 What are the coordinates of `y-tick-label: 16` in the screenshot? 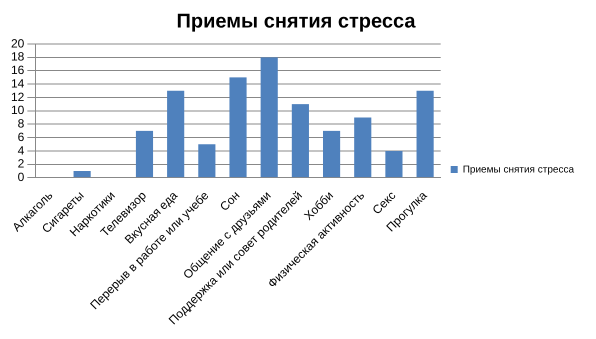 It's located at (17, 70).